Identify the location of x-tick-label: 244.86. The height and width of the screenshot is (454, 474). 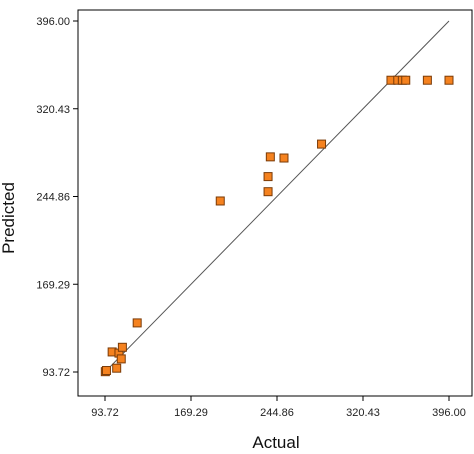
(277, 413).